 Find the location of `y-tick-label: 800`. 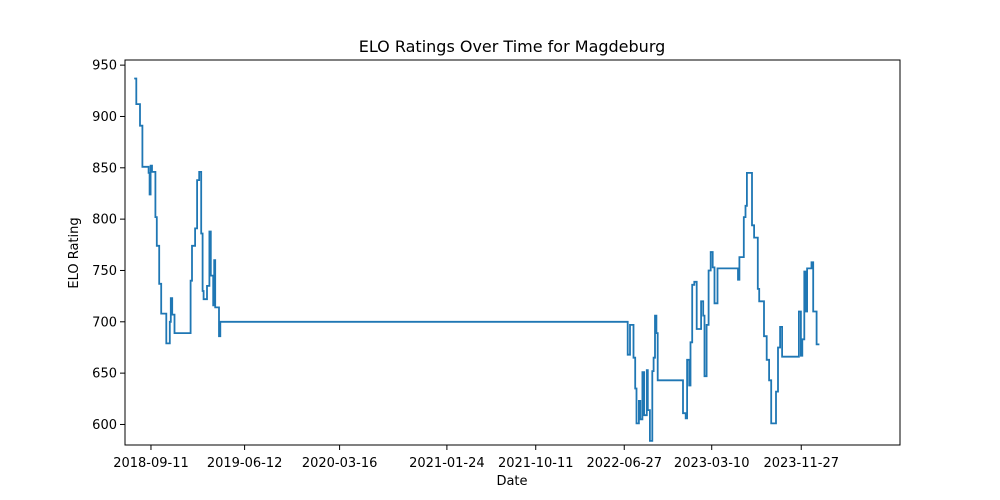

y-tick-label: 800 is located at coordinates (104, 220).